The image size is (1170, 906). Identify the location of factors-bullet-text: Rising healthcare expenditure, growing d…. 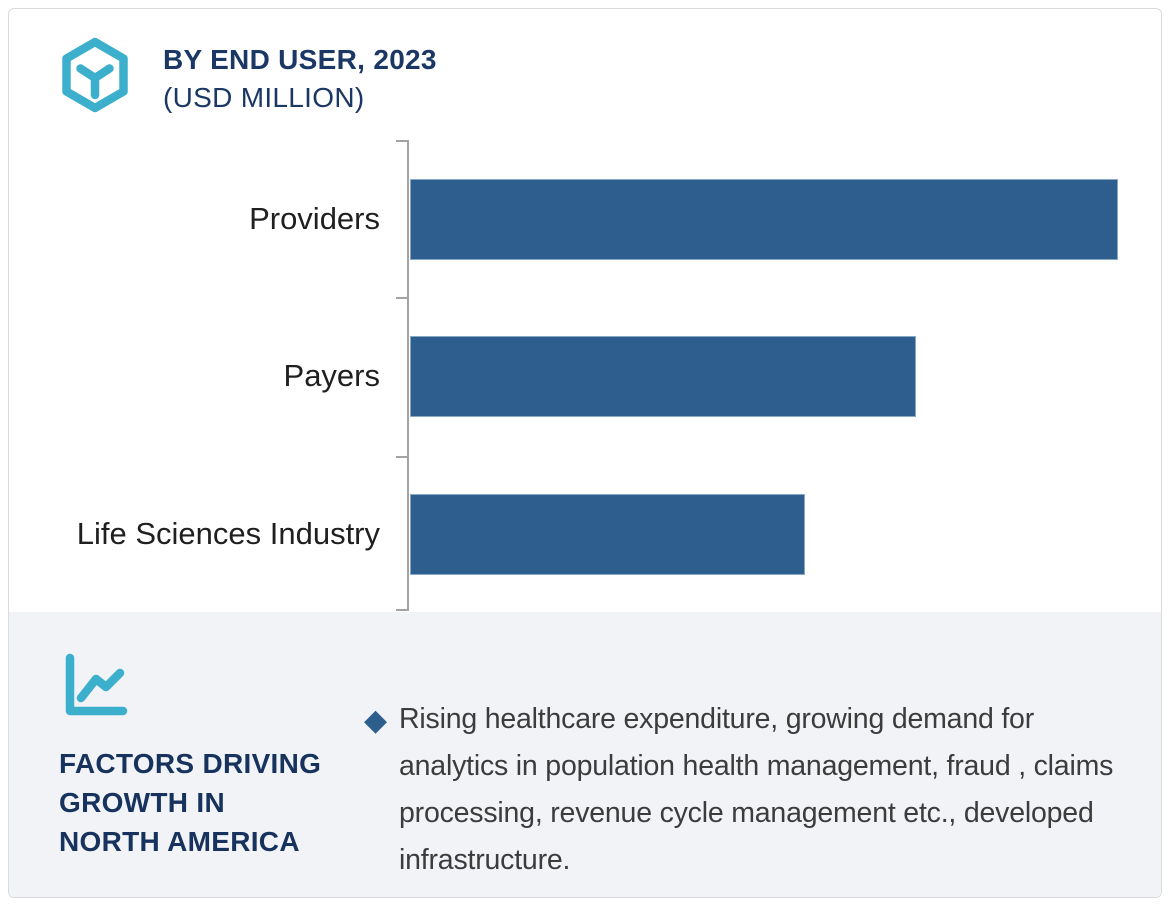
(756, 789).